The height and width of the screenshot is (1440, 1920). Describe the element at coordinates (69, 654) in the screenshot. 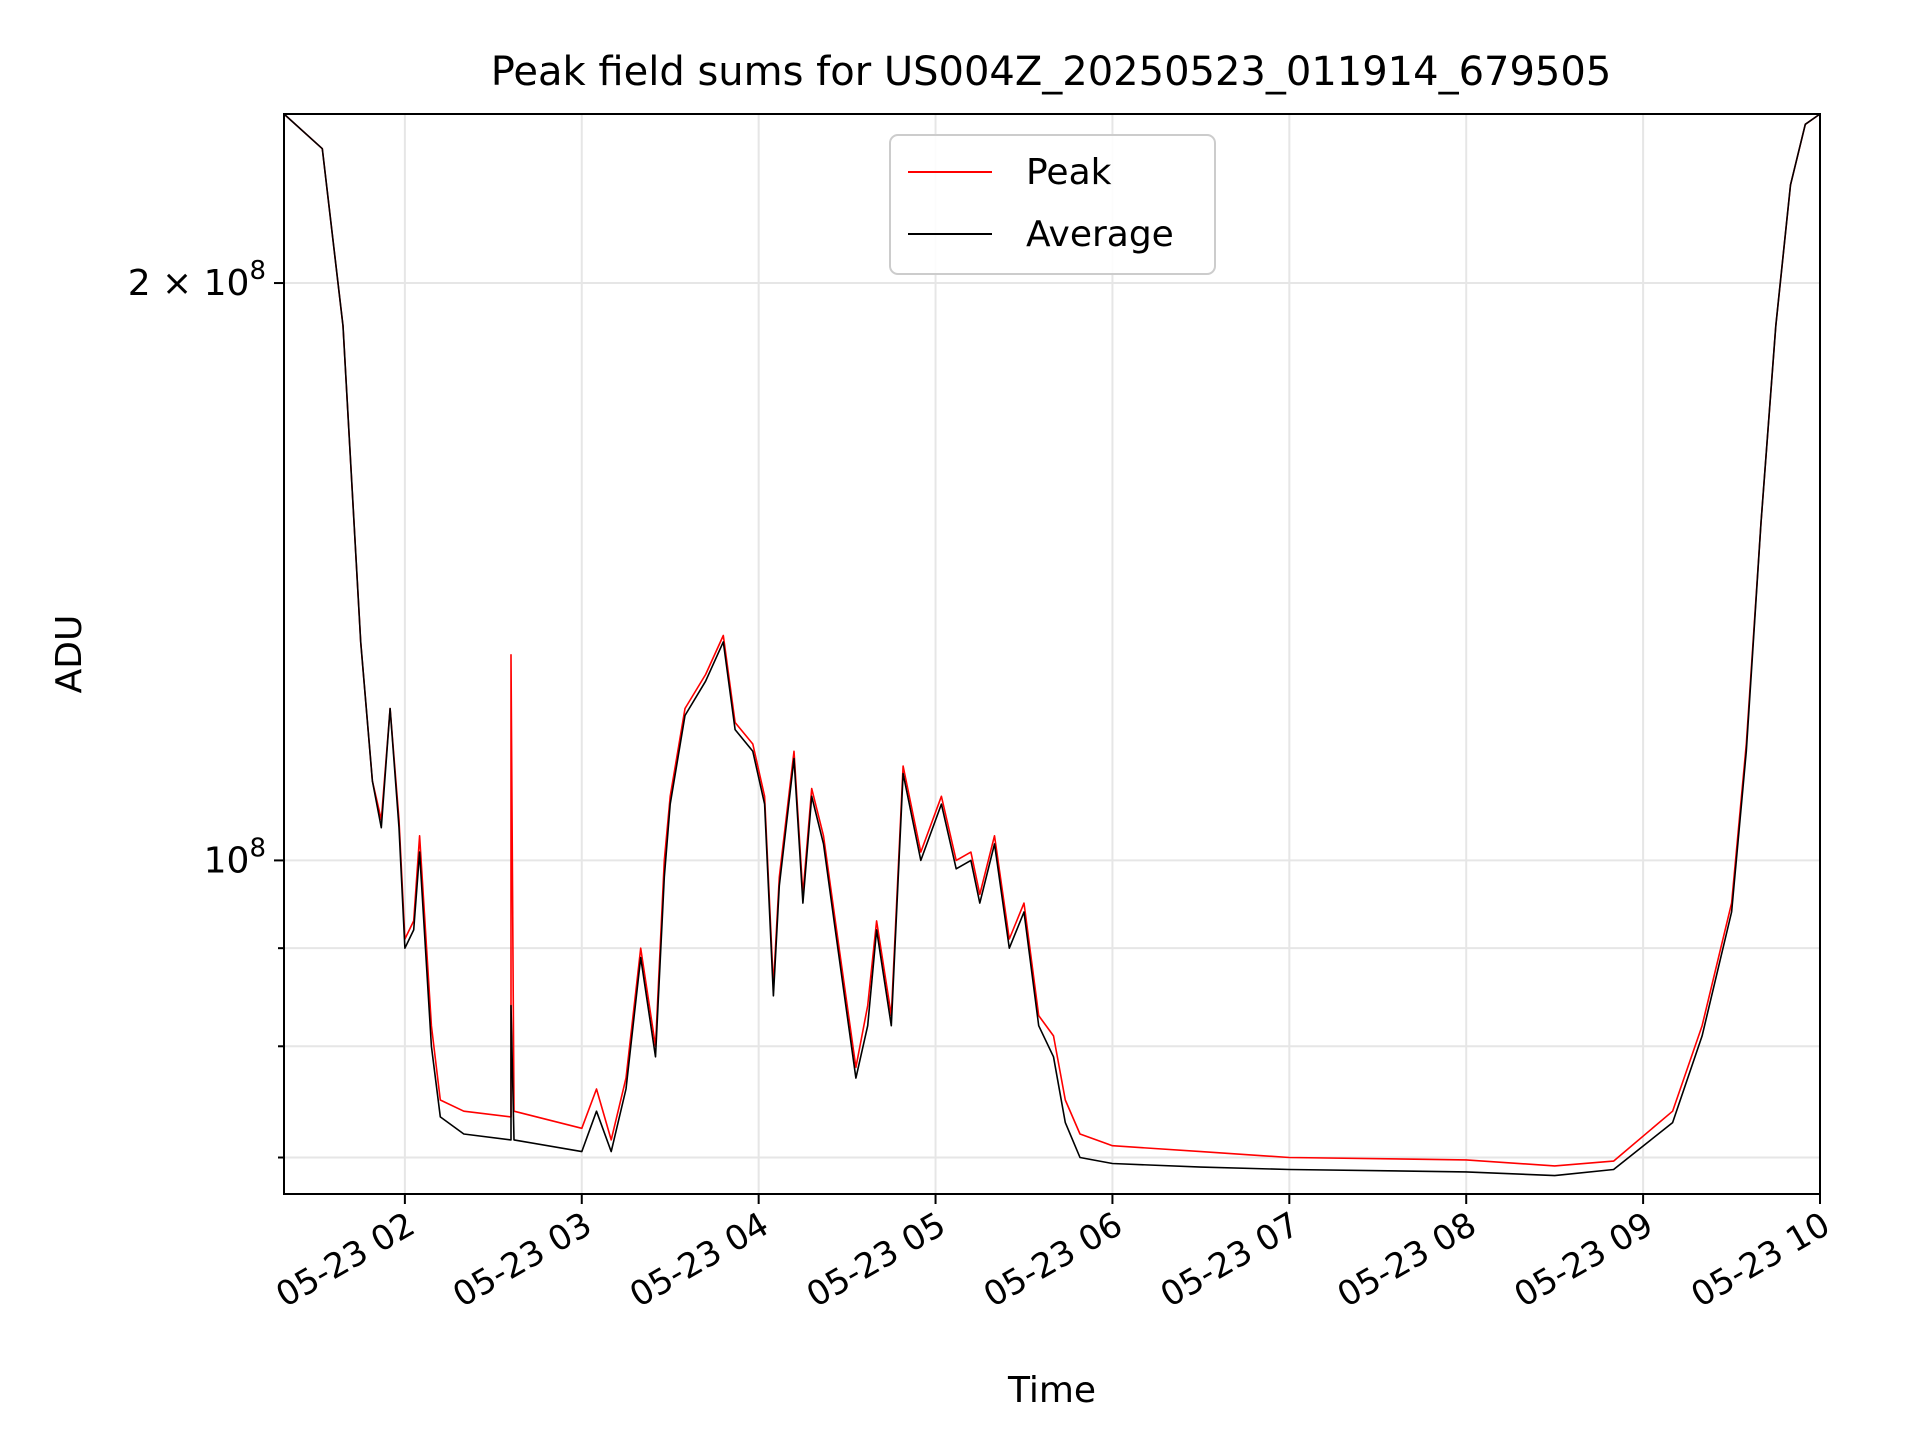

I see `y-axis-label: ADU` at that location.